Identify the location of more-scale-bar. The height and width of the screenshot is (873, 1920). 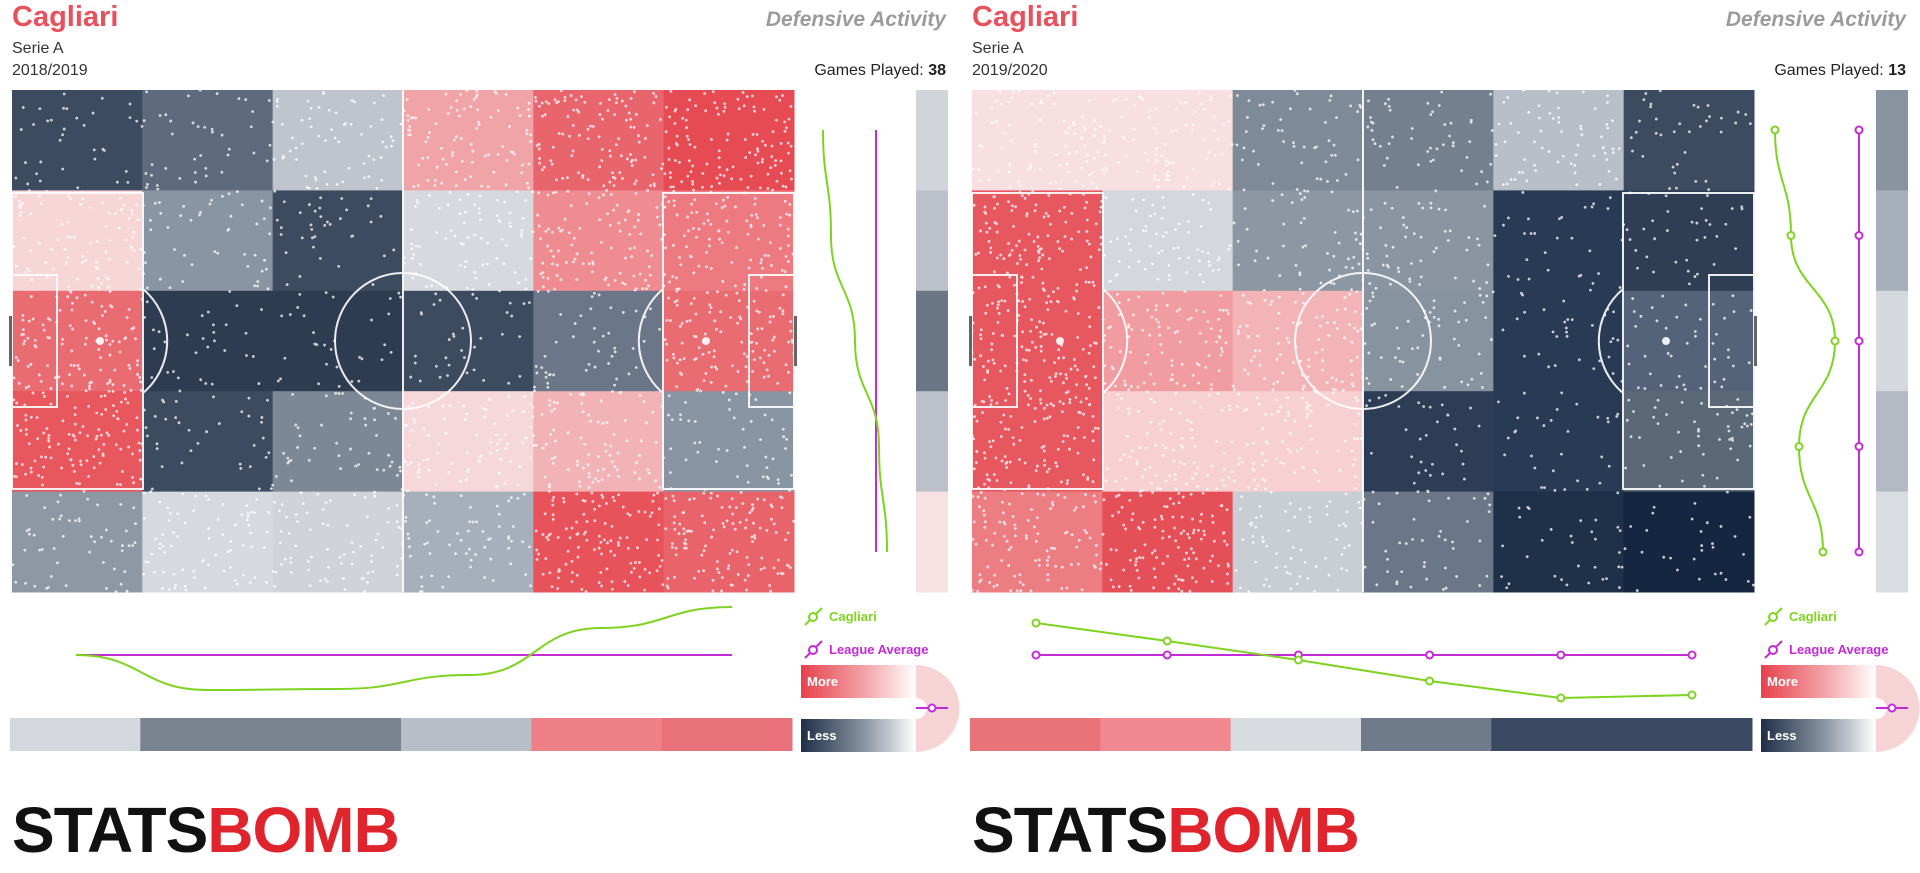
(1818, 681).